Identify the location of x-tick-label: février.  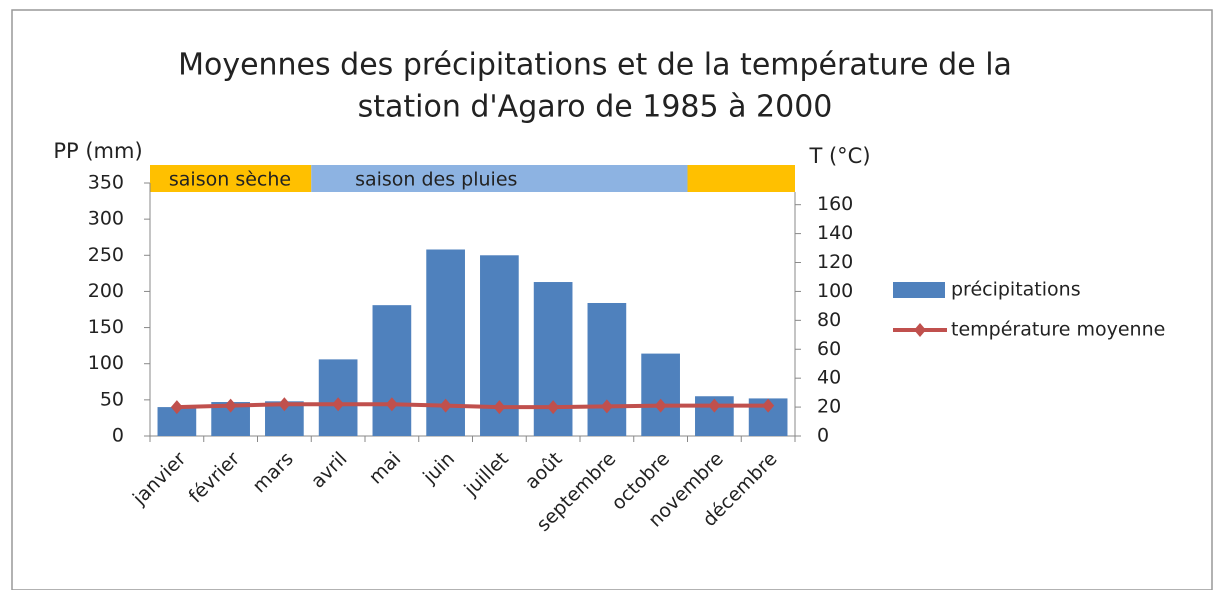
(214, 478).